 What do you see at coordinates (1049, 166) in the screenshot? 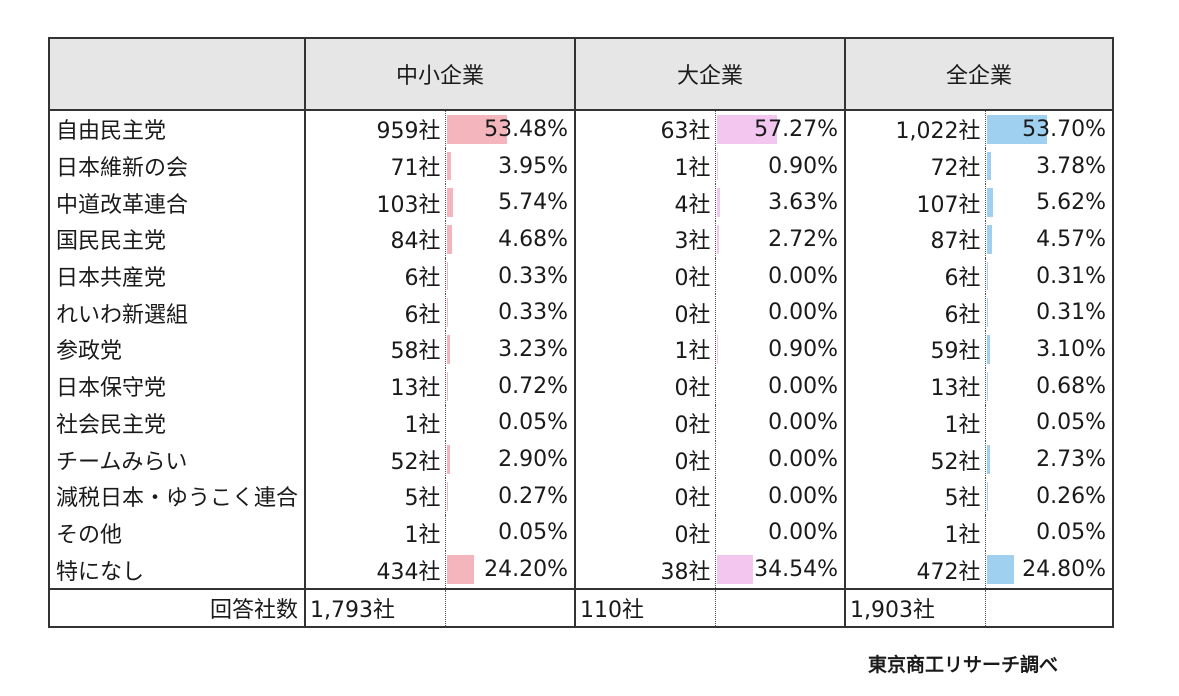
I see `all-percent-cell: 3.78%` at bounding box center [1049, 166].